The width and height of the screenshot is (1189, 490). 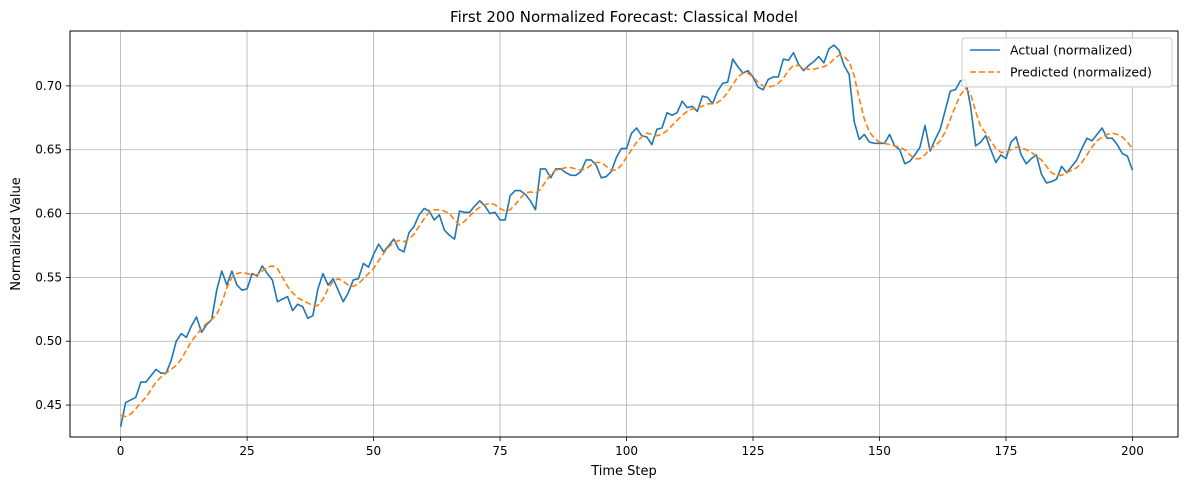 I want to click on y-tick-label: 0.50, so click(x=48, y=341).